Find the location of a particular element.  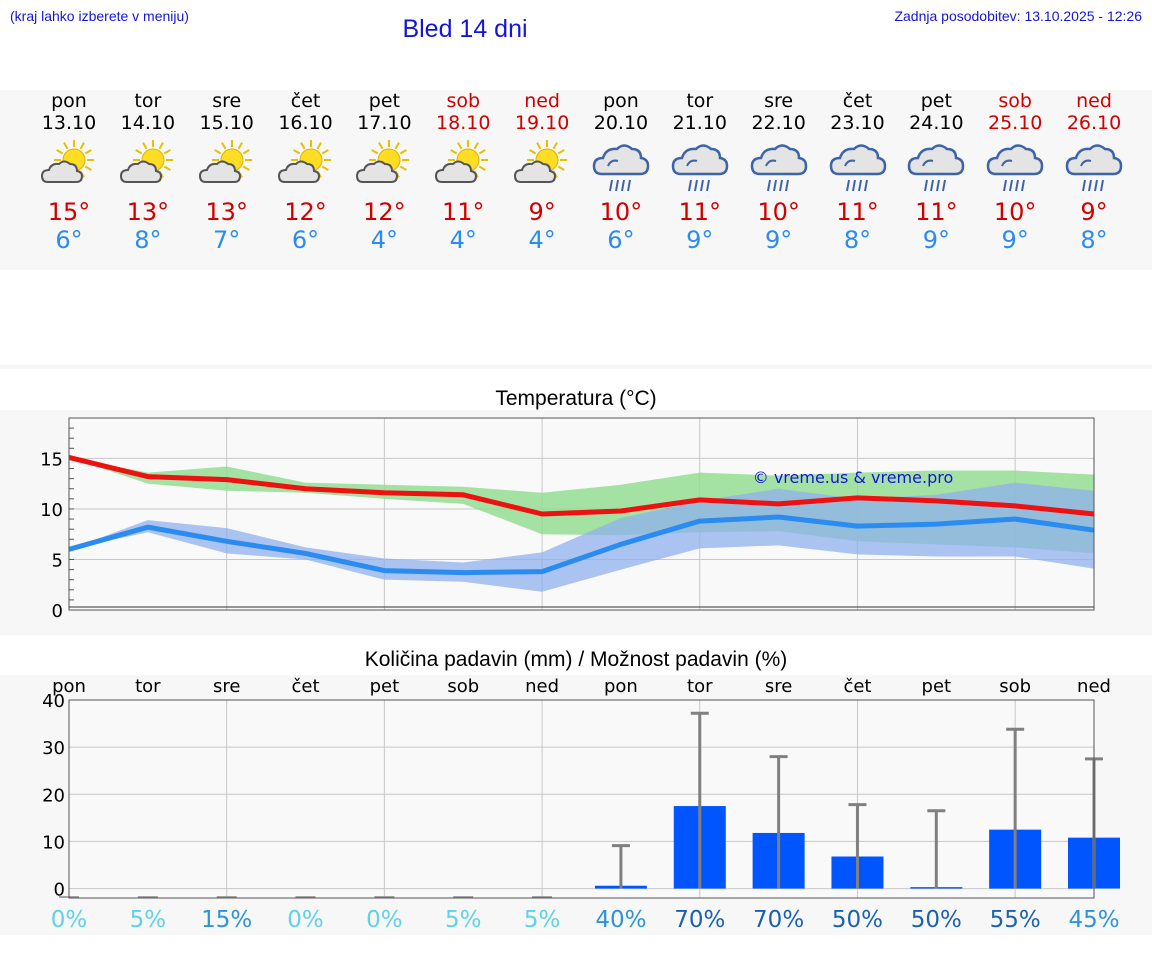

x-tick-label: tor is located at coordinates (700, 686).